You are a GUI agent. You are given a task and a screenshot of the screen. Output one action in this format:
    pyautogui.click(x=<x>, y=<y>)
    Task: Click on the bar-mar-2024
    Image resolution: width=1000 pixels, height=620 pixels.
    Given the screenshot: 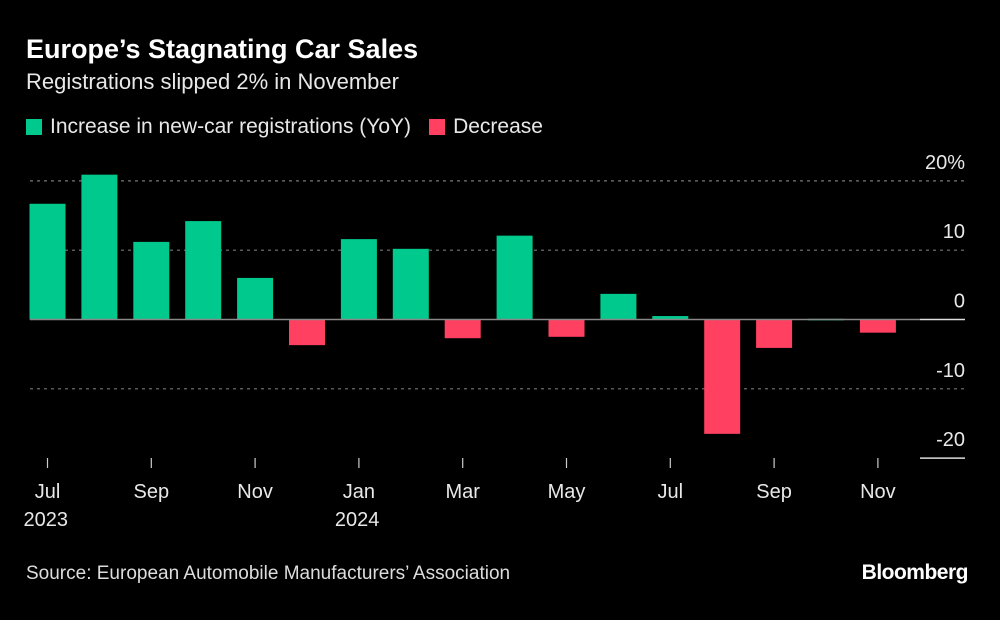 What is the action you would take?
    pyautogui.click(x=462, y=329)
    